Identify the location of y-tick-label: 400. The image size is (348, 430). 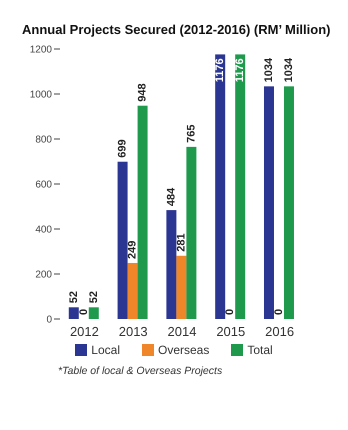
(43, 230).